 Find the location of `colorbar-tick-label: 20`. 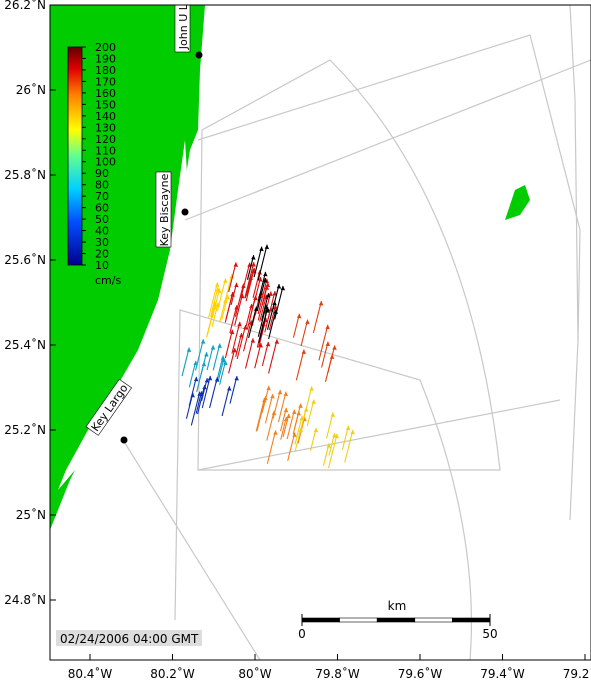

colorbar-tick-label: 20 is located at coordinates (102, 254).